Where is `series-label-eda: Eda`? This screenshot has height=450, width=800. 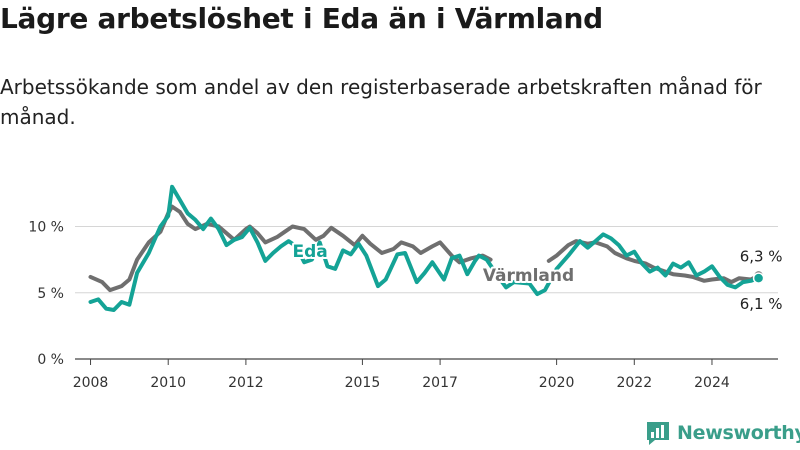
series-label-eda: Eda is located at coordinates (310, 252).